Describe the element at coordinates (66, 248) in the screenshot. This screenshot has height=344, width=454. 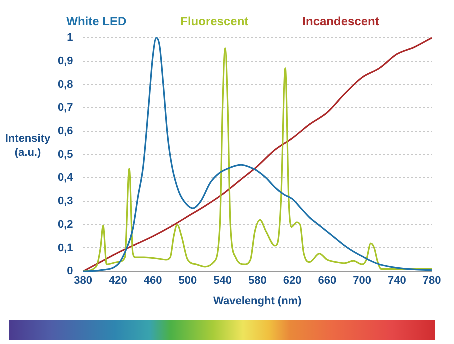
I see `y-tick-label: 0,1` at that location.